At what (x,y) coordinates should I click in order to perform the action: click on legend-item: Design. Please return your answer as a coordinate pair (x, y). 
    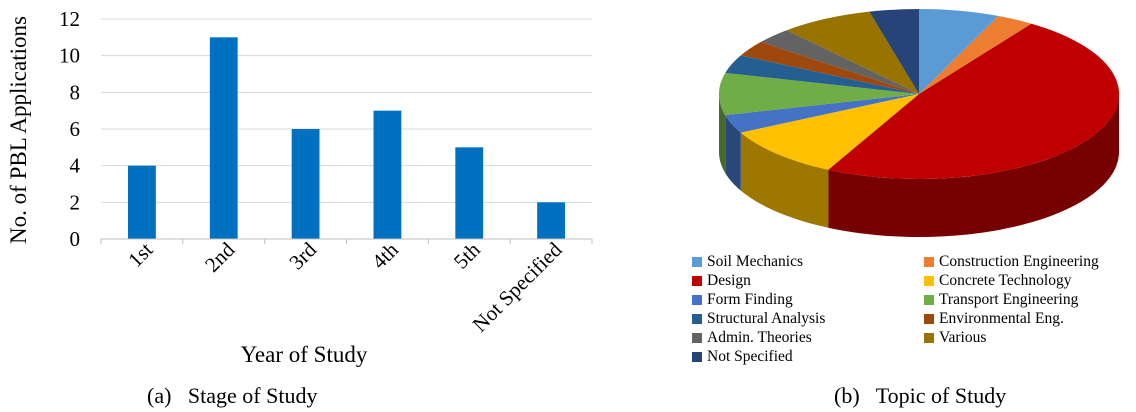
    Looking at the image, I should click on (808, 281).